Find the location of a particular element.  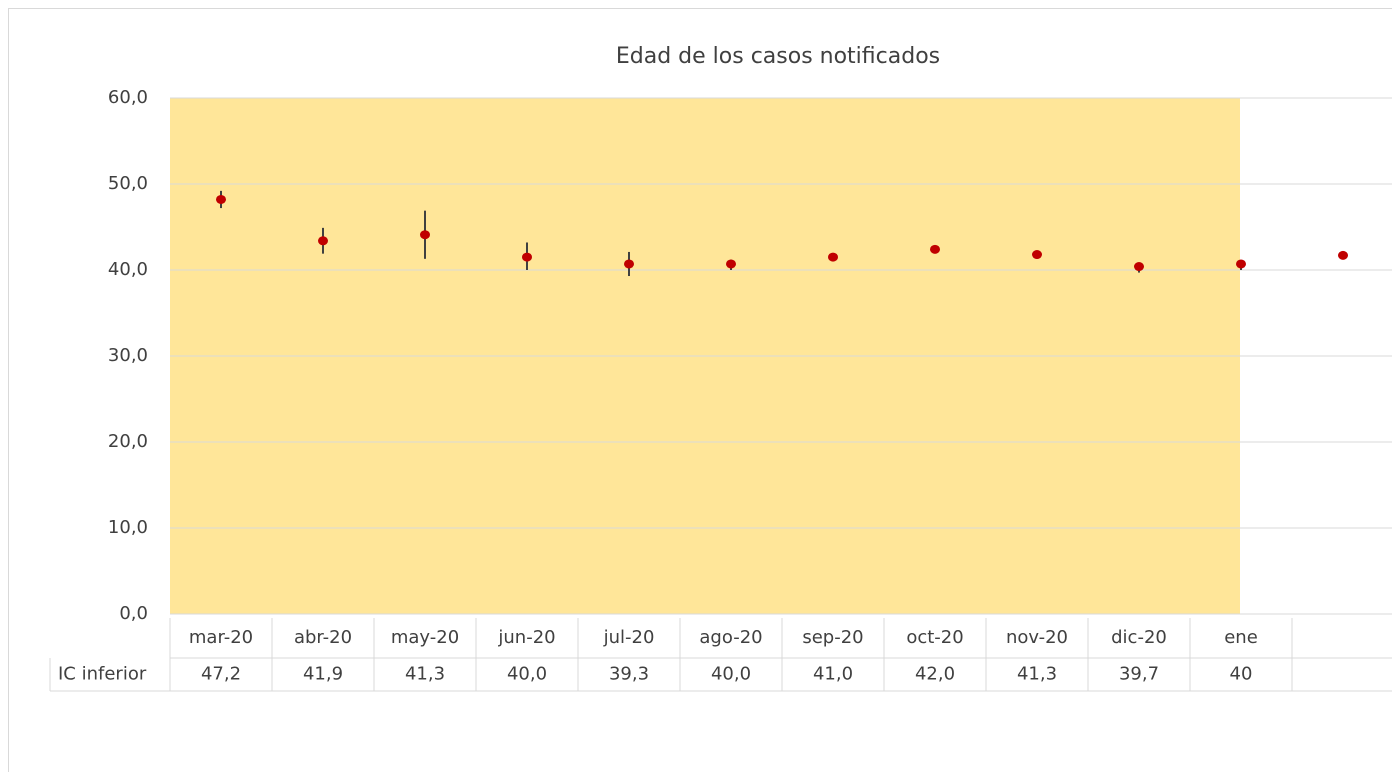

y-tick-label: 20,0 is located at coordinates (128, 441).